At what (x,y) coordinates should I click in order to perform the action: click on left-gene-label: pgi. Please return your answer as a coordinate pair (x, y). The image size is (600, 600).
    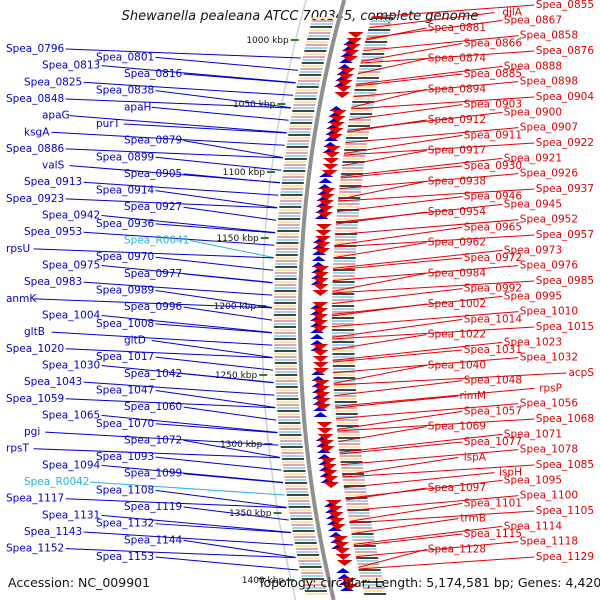
    Looking at the image, I should click on (32, 432).